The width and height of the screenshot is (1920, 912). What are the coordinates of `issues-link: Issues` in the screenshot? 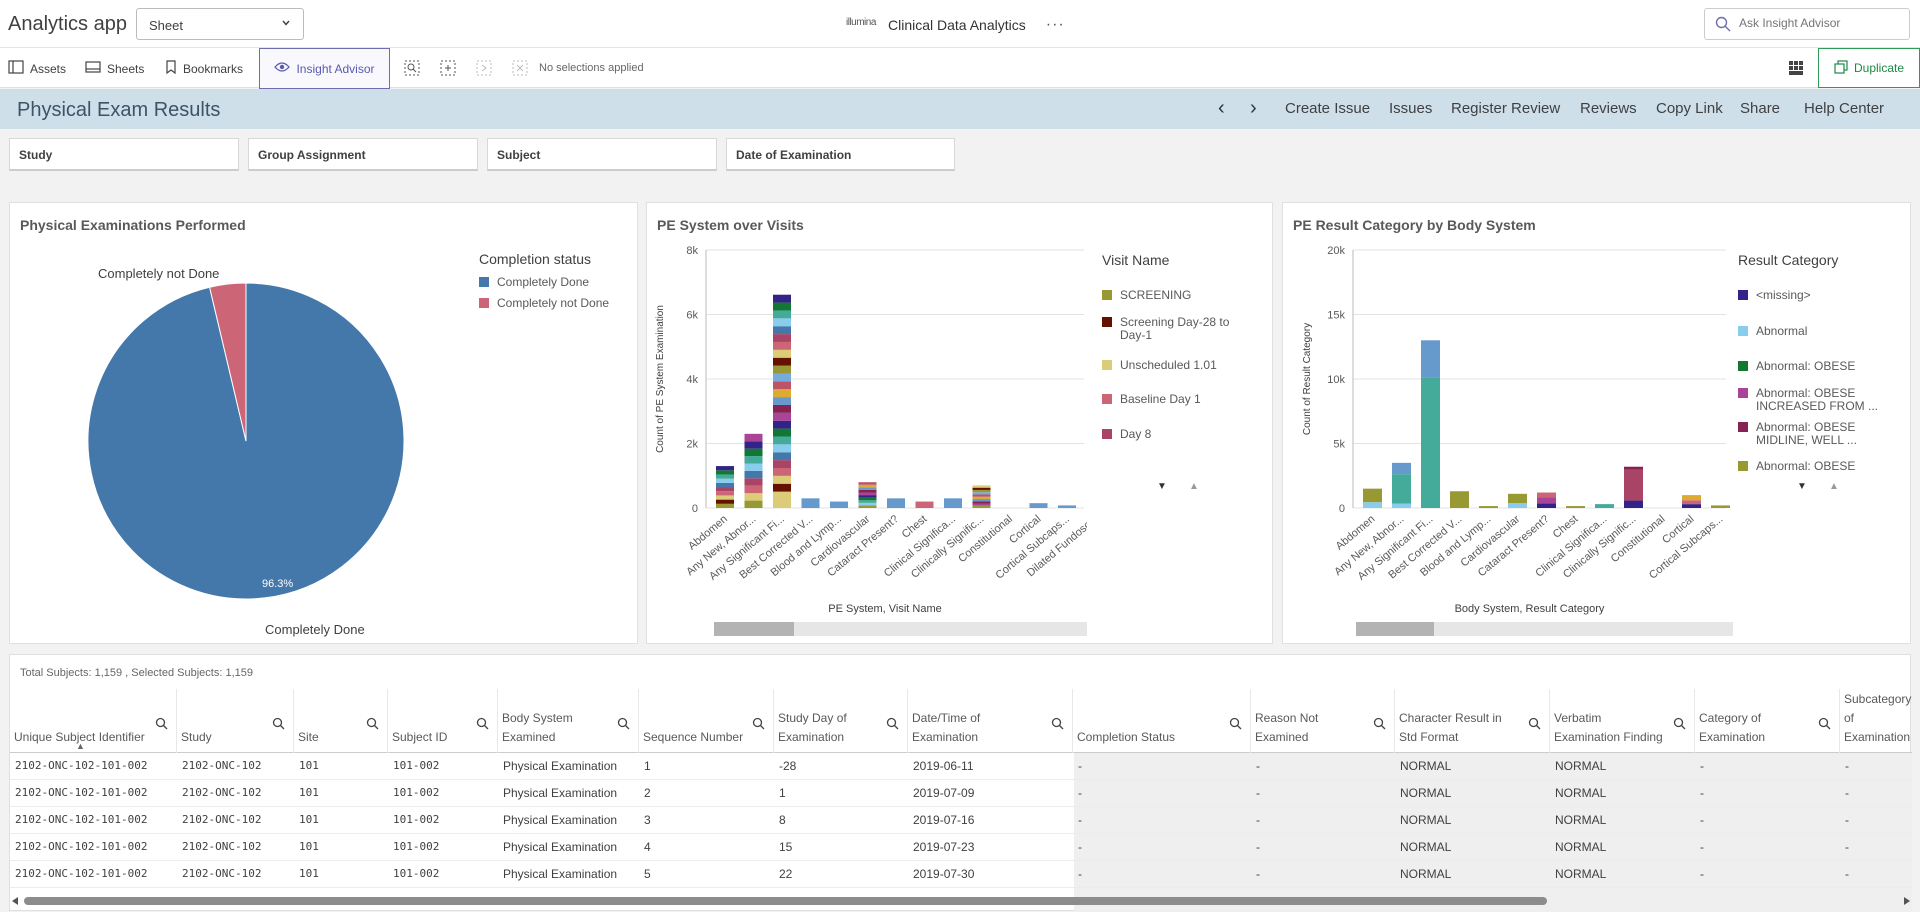 It's located at (1411, 108).